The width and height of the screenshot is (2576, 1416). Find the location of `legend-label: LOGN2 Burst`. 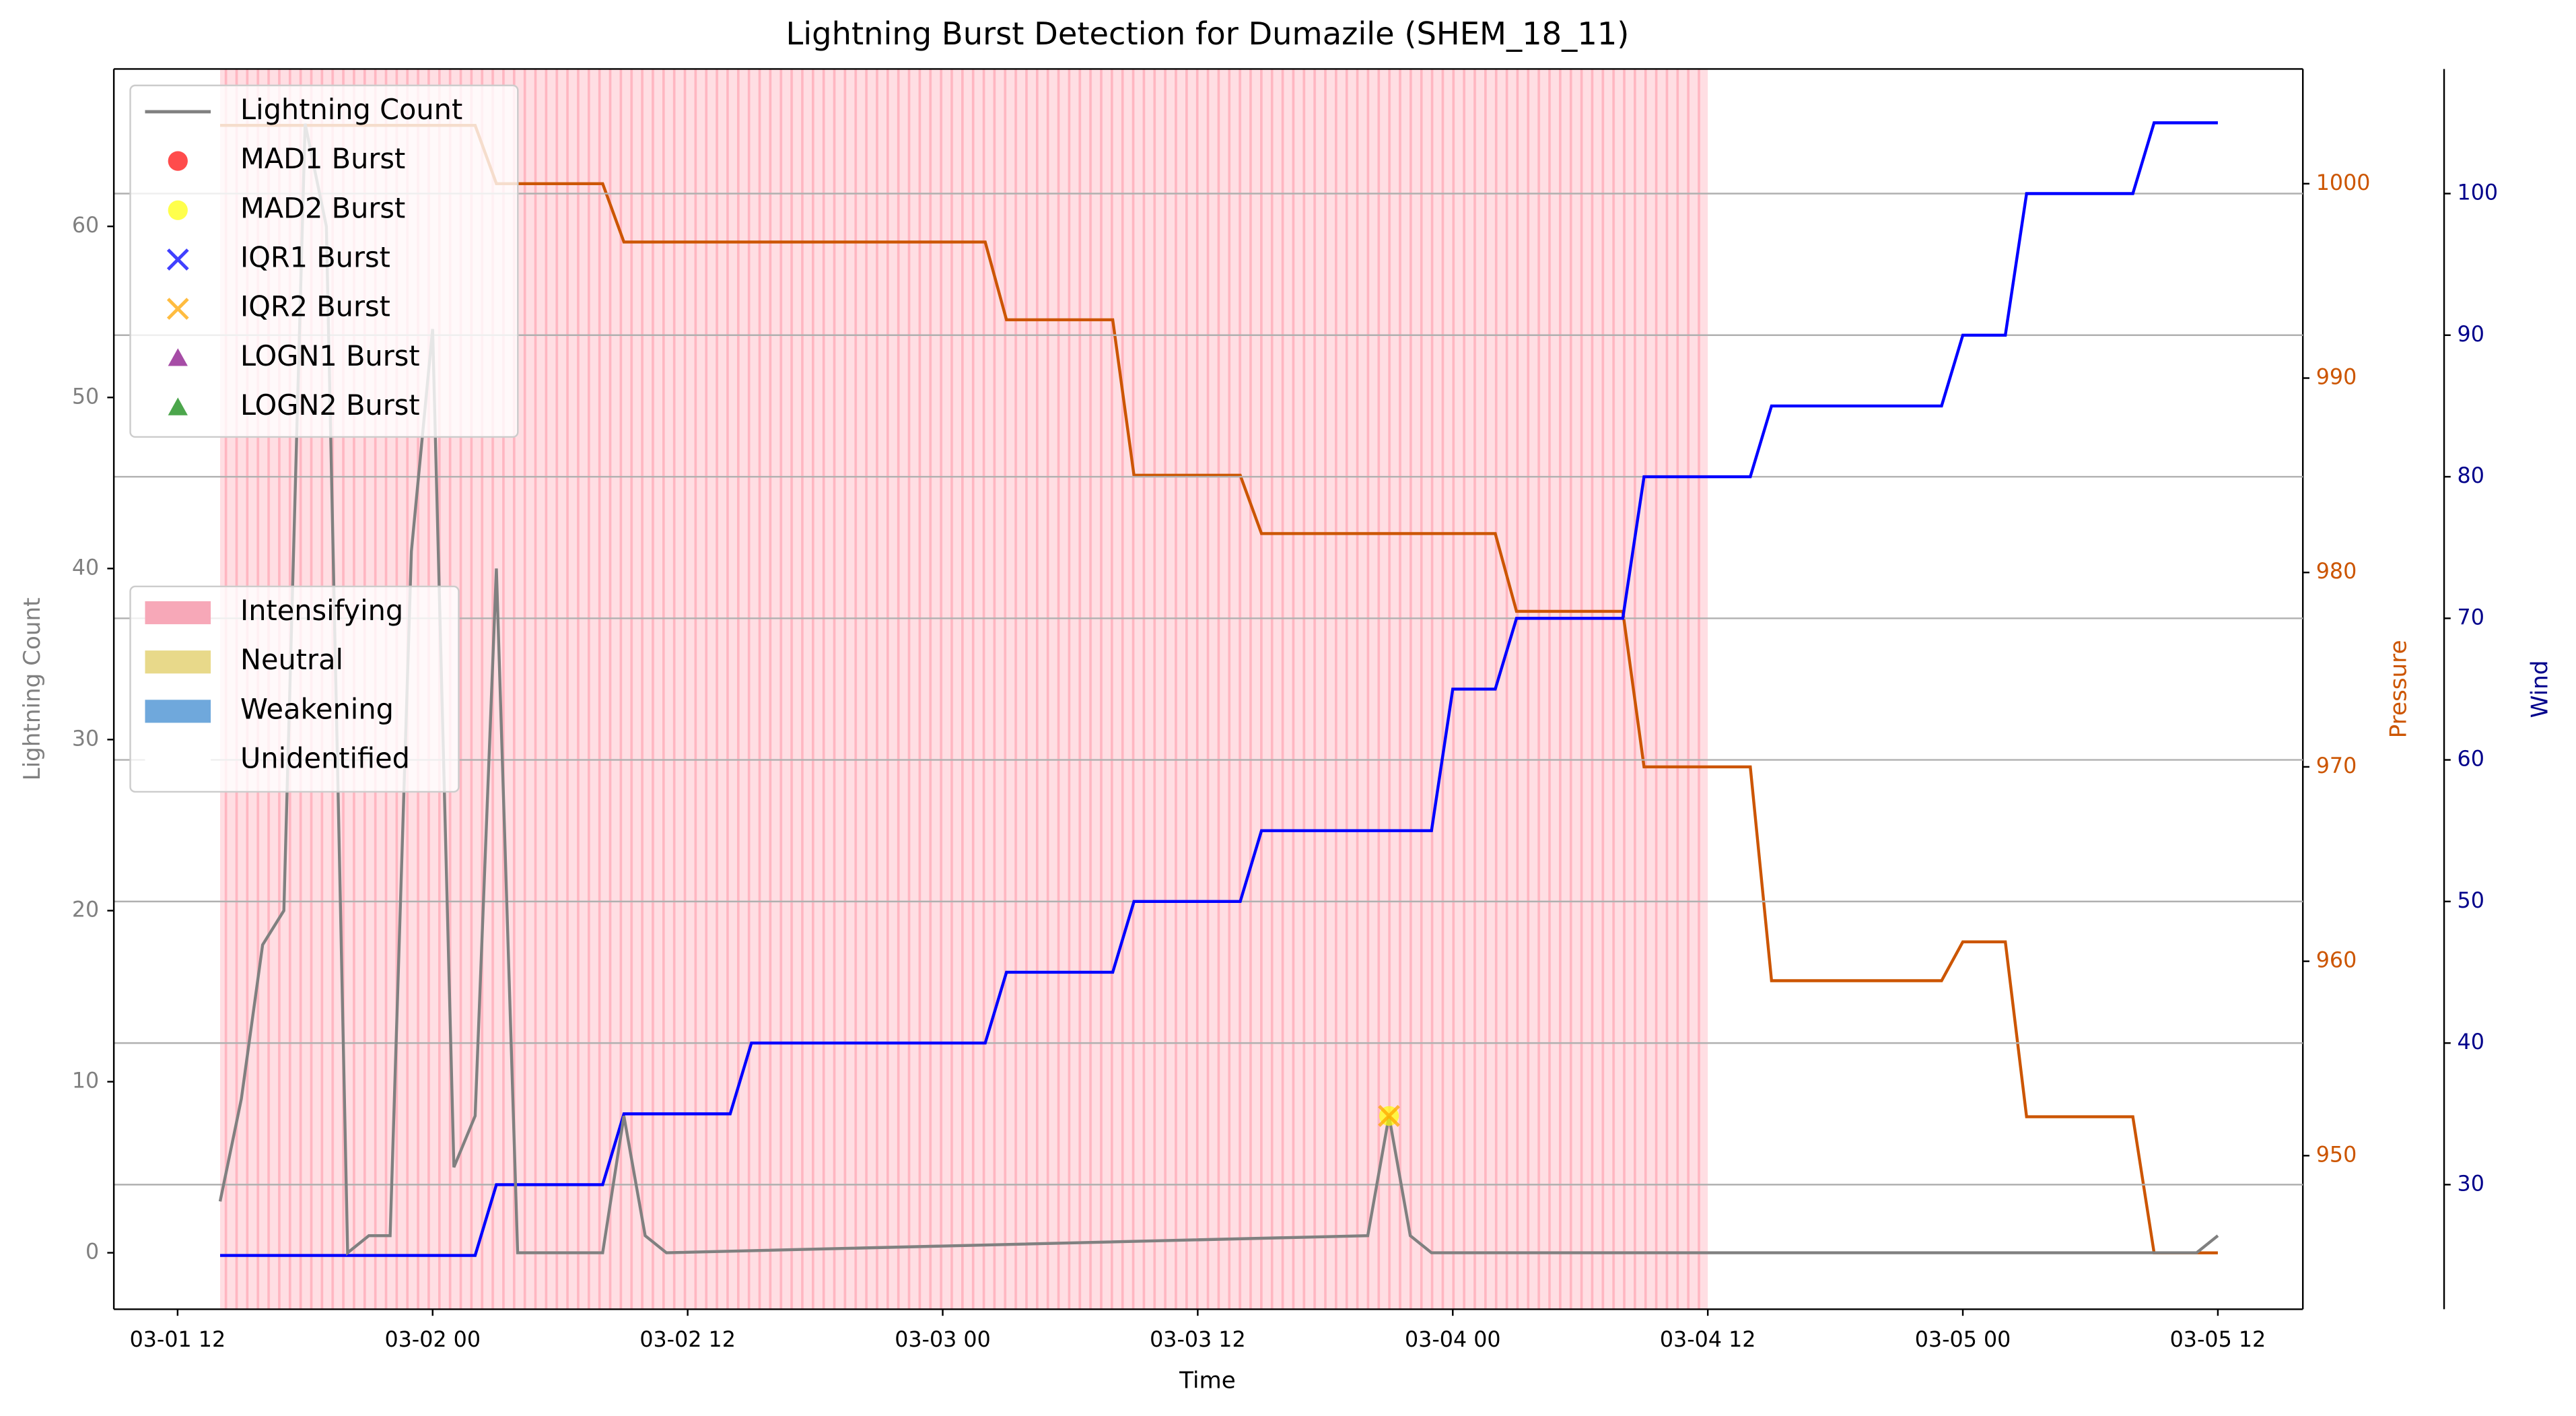

legend-label: LOGN2 Burst is located at coordinates (330, 405).